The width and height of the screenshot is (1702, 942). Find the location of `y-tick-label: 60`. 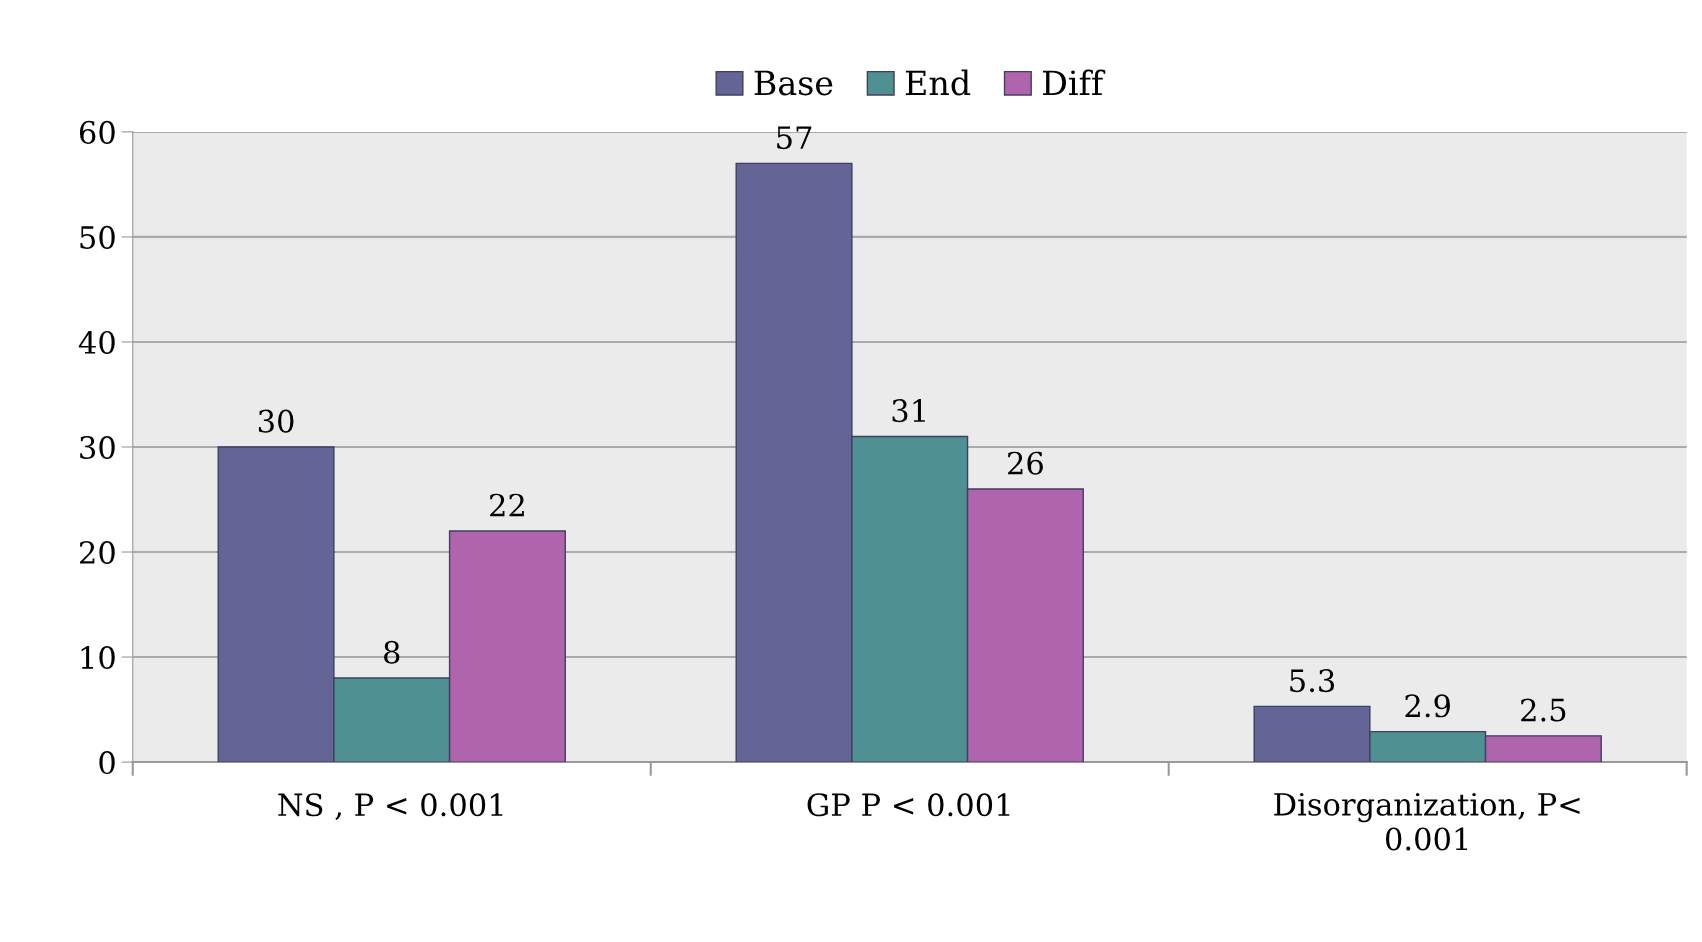

y-tick-label: 60 is located at coordinates (97, 132).